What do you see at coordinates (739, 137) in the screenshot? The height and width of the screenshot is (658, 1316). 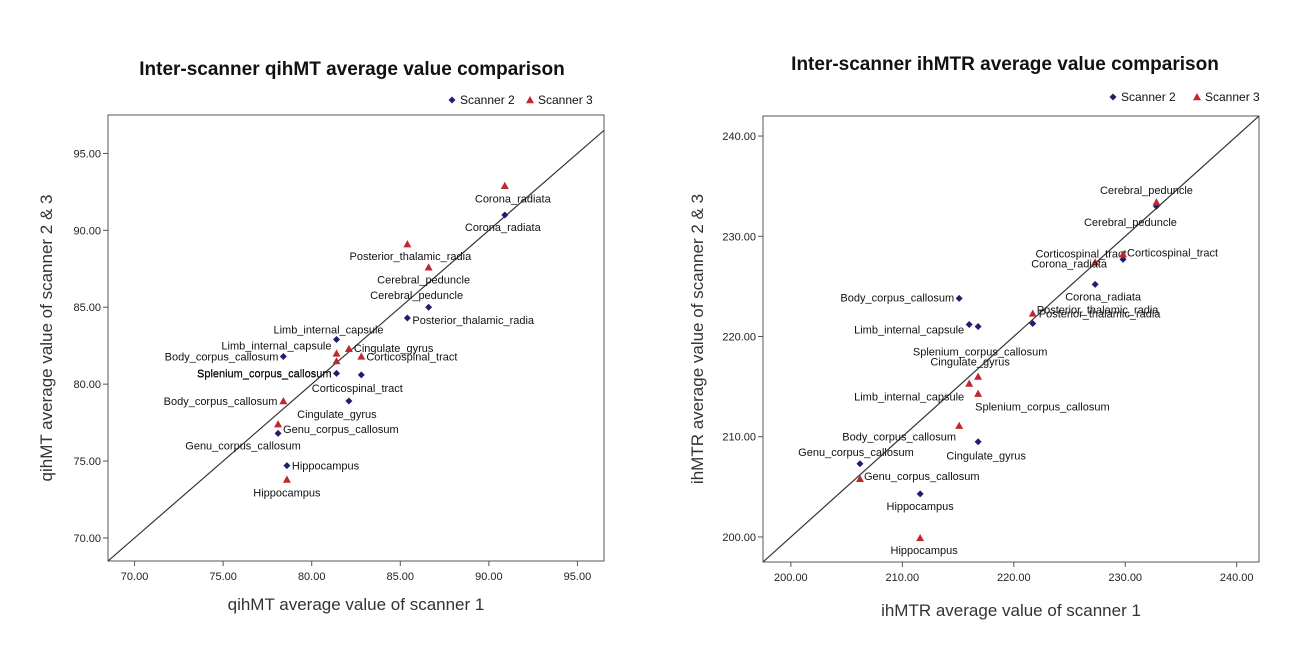 I see `y-tick-label: 240.00` at bounding box center [739, 137].